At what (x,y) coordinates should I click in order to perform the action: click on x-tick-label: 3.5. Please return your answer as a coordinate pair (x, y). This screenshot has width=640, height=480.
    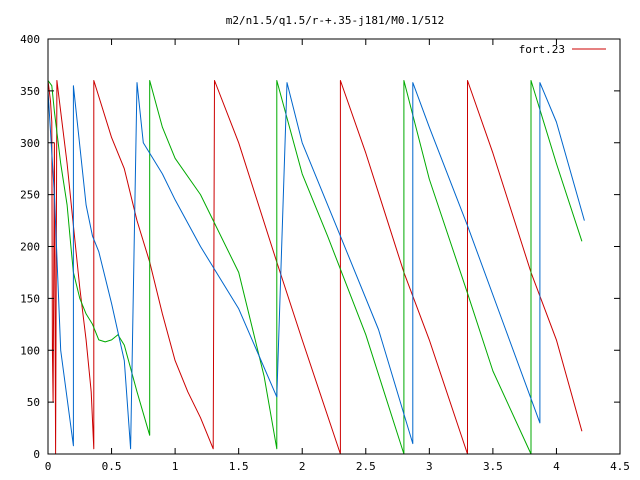
    Looking at the image, I should click on (493, 466).